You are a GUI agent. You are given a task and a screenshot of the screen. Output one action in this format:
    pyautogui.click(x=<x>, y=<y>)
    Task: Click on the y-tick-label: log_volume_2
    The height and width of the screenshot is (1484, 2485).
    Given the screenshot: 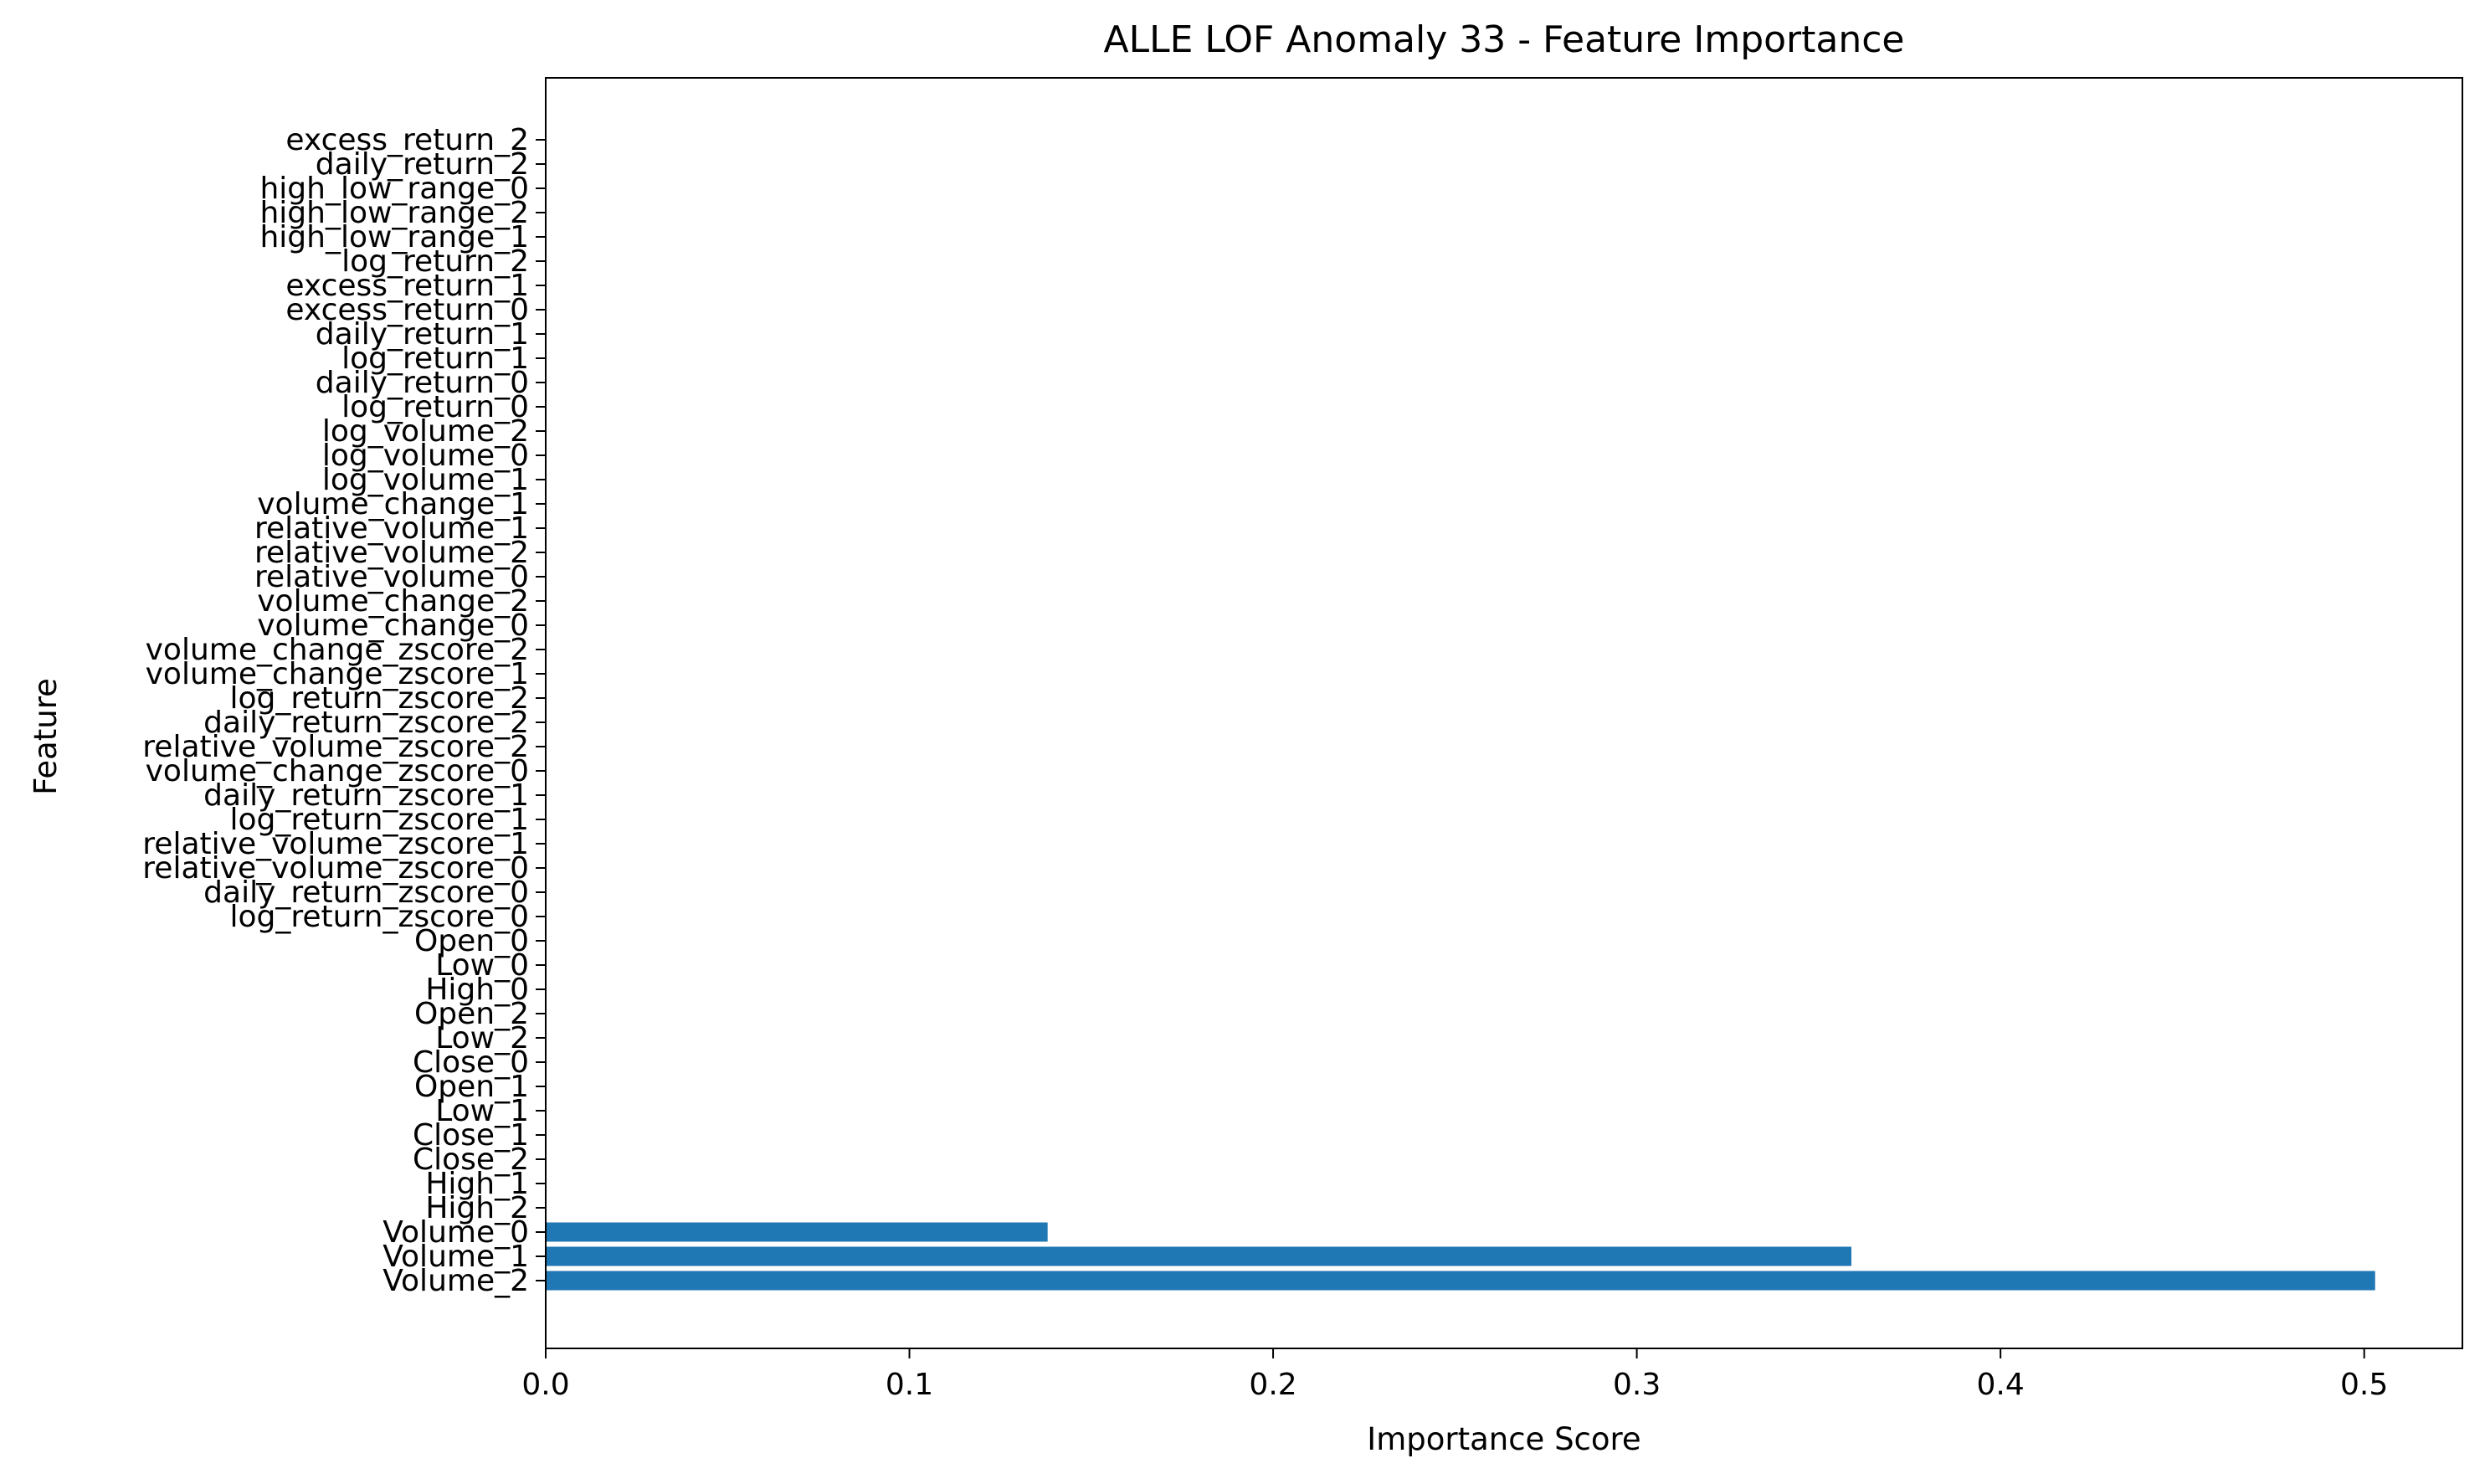 What is the action you would take?
    pyautogui.click(x=425, y=432)
    